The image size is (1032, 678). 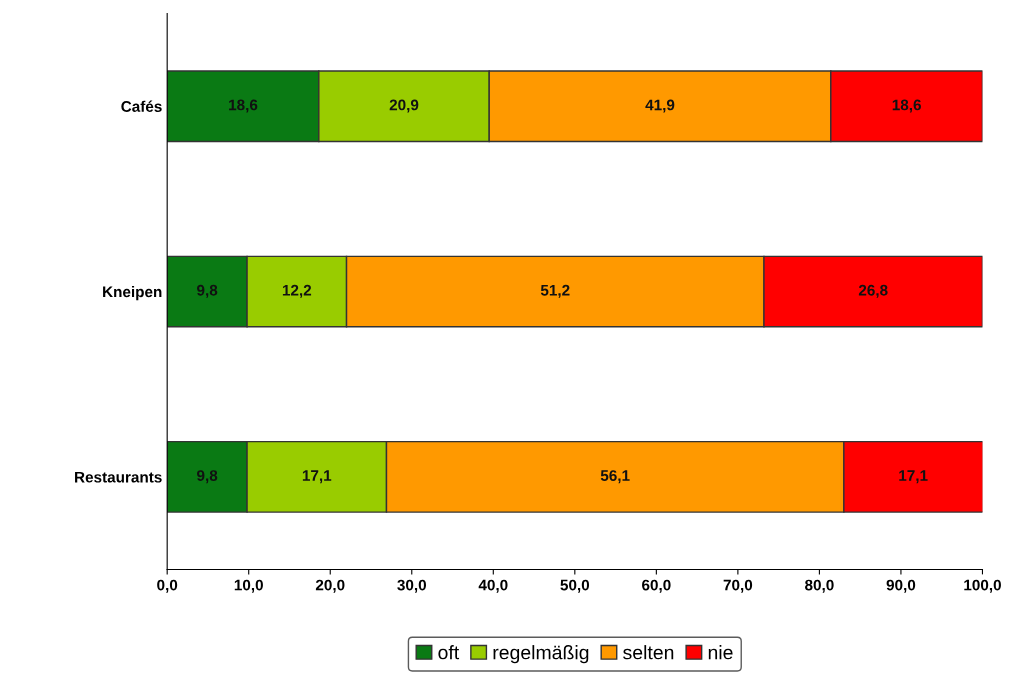 I want to click on y-tick-label: Kneipen, so click(x=132, y=293).